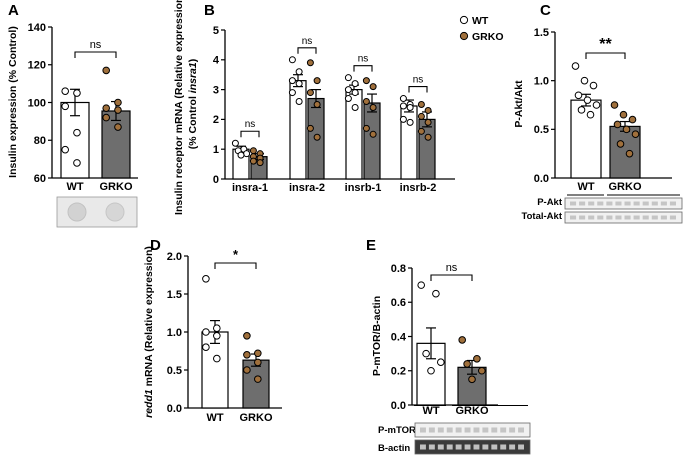 The image size is (685, 456). I want to click on y-axis-title: P-mTOR/B-actin, so click(377, 336).